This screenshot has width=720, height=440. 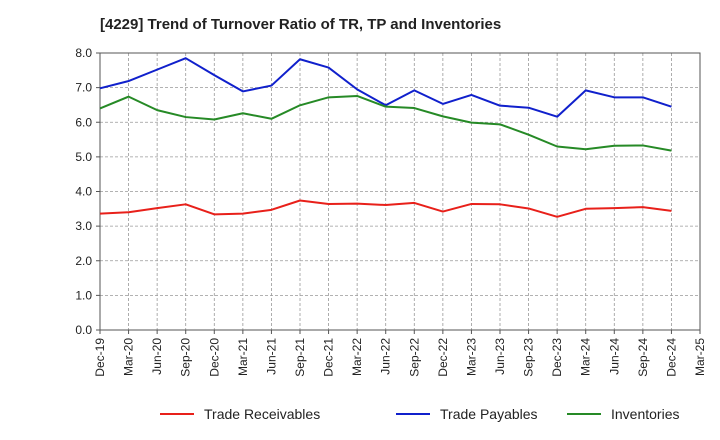 I want to click on x-tick-label: Jun-23, so click(x=500, y=356).